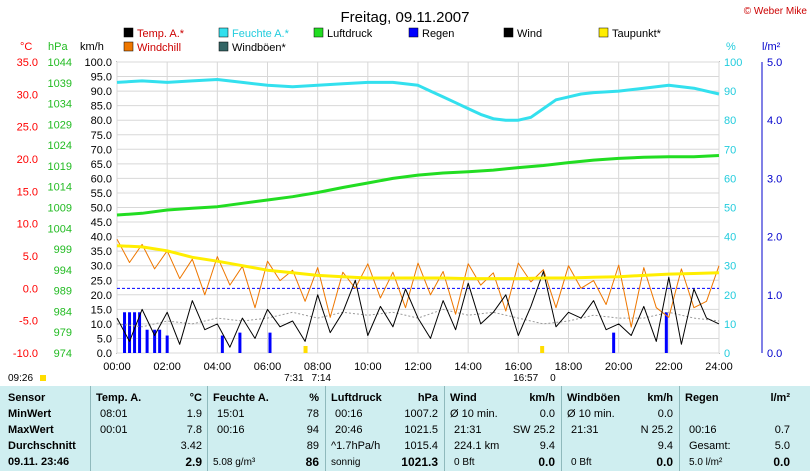 The height and width of the screenshot is (471, 810). I want to click on wind-axis-tick: 75.0, so click(101, 136).